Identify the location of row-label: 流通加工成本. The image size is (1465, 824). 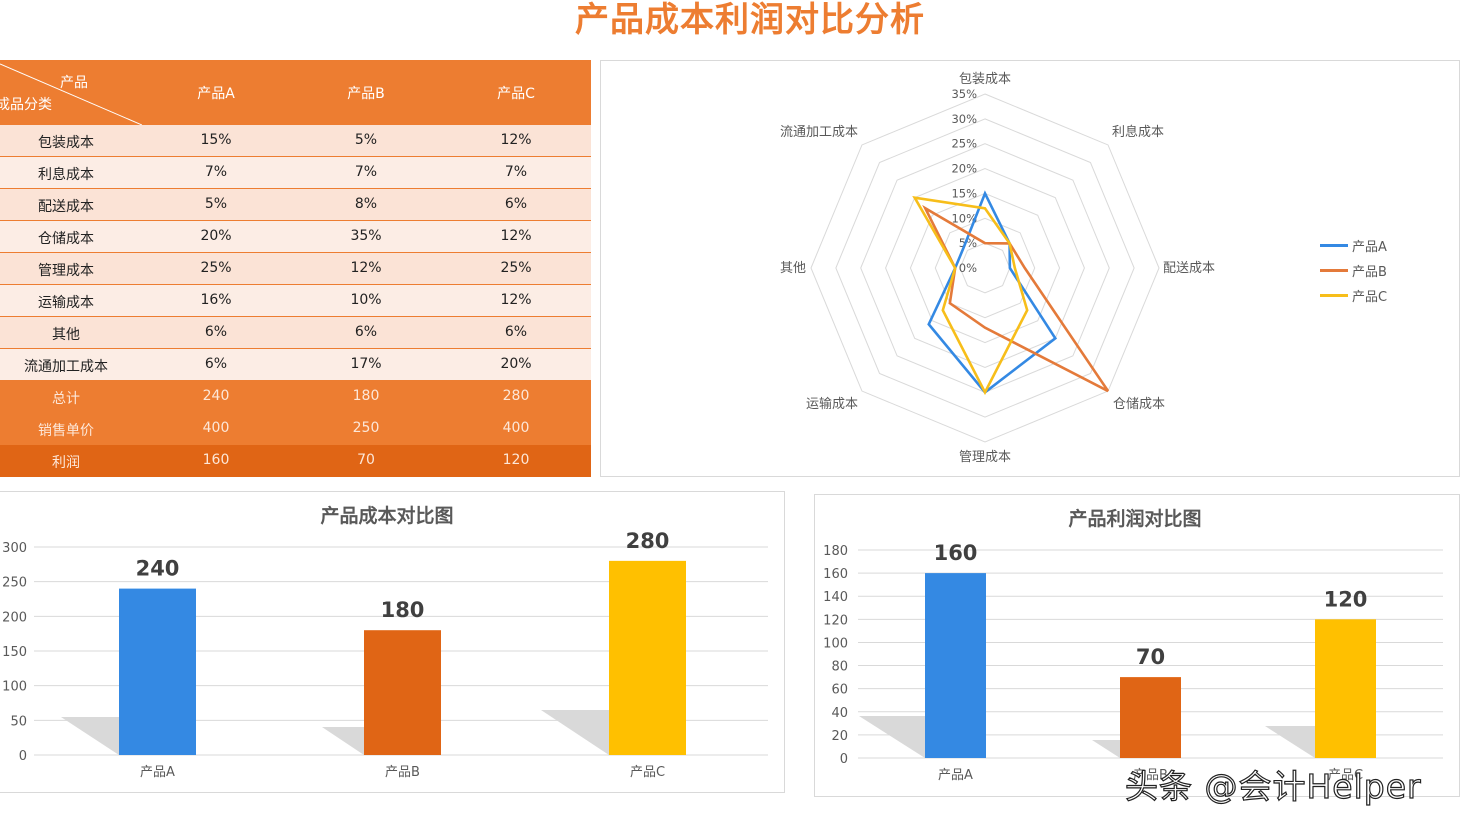
(66, 367).